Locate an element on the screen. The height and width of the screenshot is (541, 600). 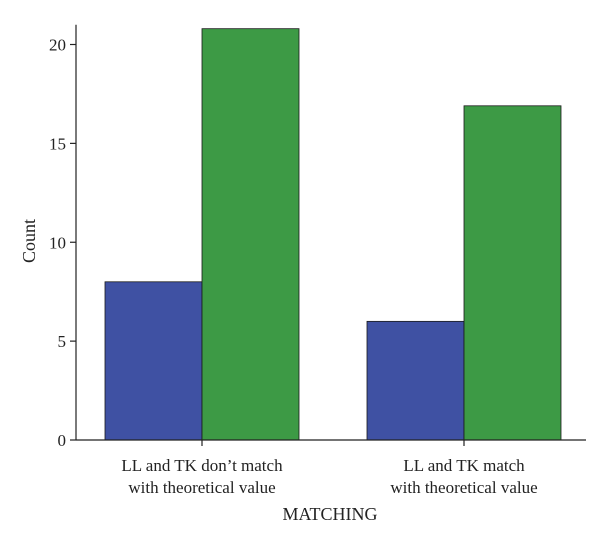
bar-series2-cat1 is located at coordinates (250, 234).